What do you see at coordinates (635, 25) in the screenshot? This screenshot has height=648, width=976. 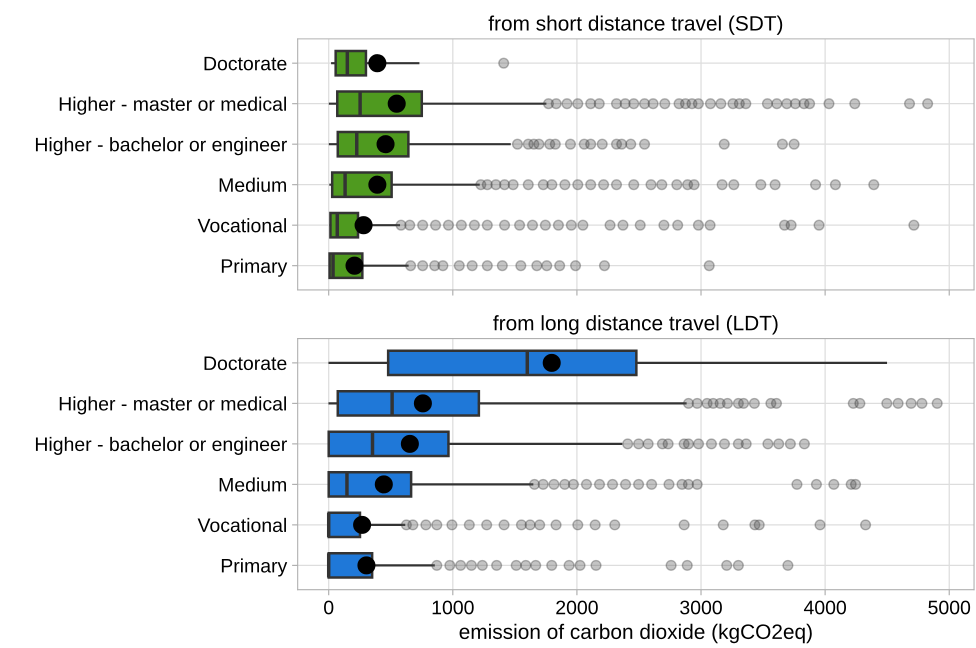 I see `chart-title: from short distance travel (SDT)` at bounding box center [635, 25].